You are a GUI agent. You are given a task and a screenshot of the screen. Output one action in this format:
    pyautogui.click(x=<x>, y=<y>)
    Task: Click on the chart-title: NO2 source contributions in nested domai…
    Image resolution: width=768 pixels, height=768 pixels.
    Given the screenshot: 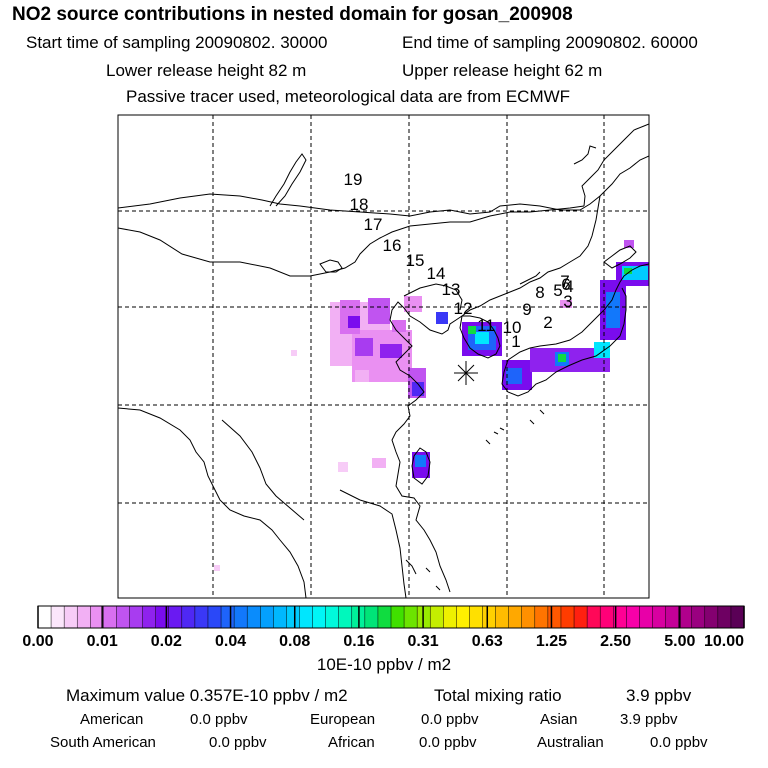 What is the action you would take?
    pyautogui.click(x=292, y=14)
    